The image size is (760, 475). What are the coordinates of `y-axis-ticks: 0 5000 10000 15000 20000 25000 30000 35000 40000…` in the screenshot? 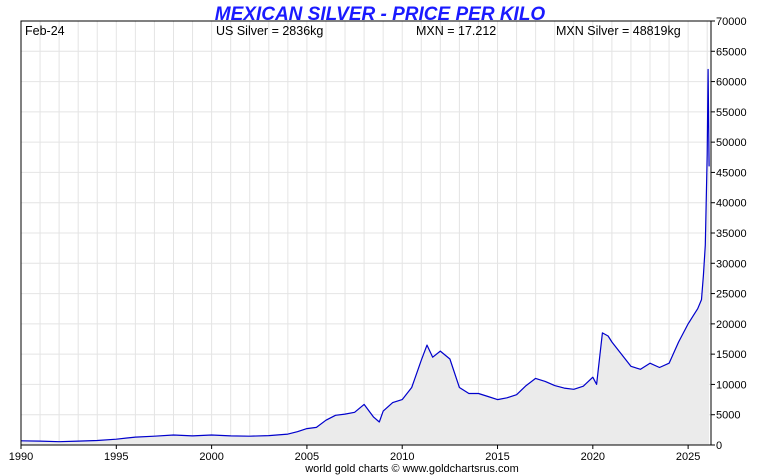 It's located at (729, 234).